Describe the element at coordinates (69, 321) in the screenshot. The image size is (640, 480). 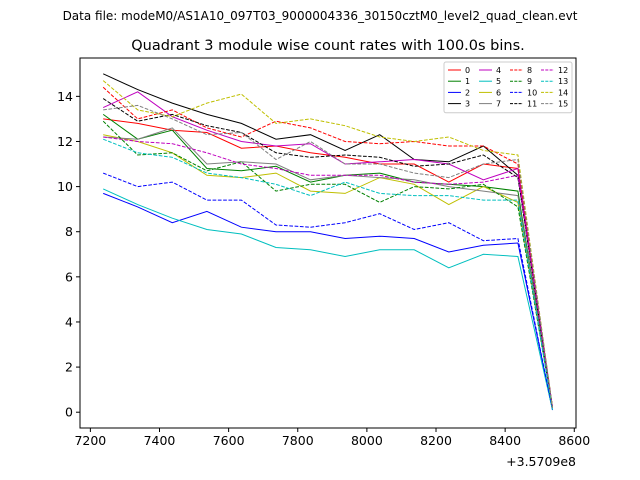
I see `y-tick-label: 4` at that location.